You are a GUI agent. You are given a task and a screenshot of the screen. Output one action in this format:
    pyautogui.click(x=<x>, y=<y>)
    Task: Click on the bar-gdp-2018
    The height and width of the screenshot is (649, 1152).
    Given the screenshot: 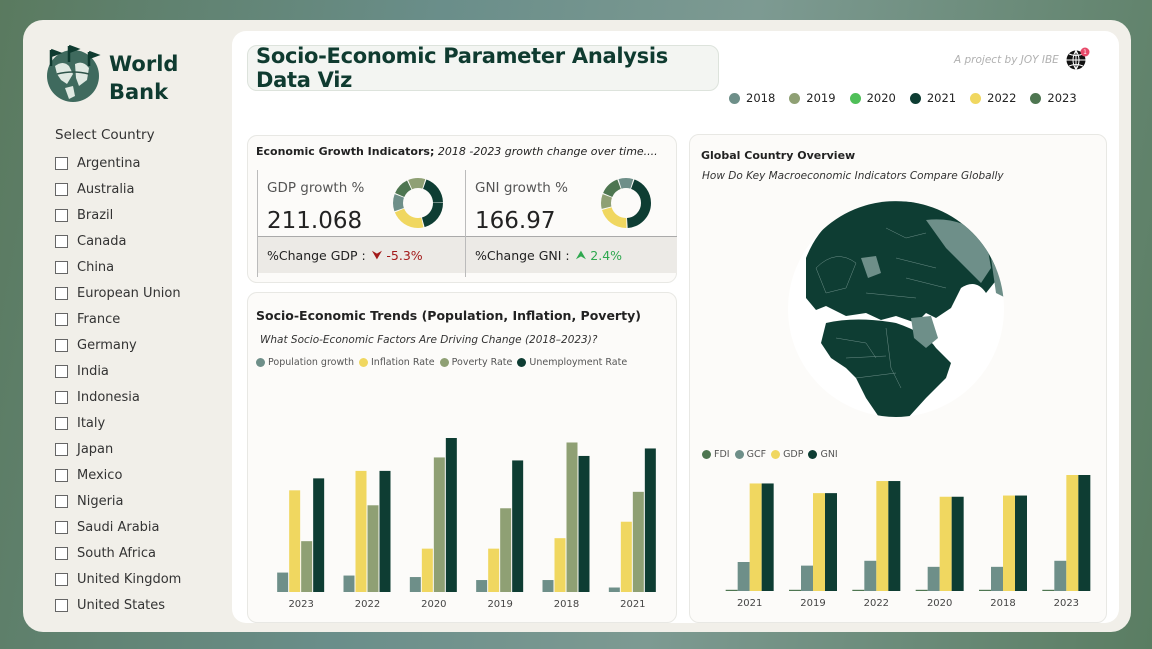 What is the action you would take?
    pyautogui.click(x=1009, y=543)
    